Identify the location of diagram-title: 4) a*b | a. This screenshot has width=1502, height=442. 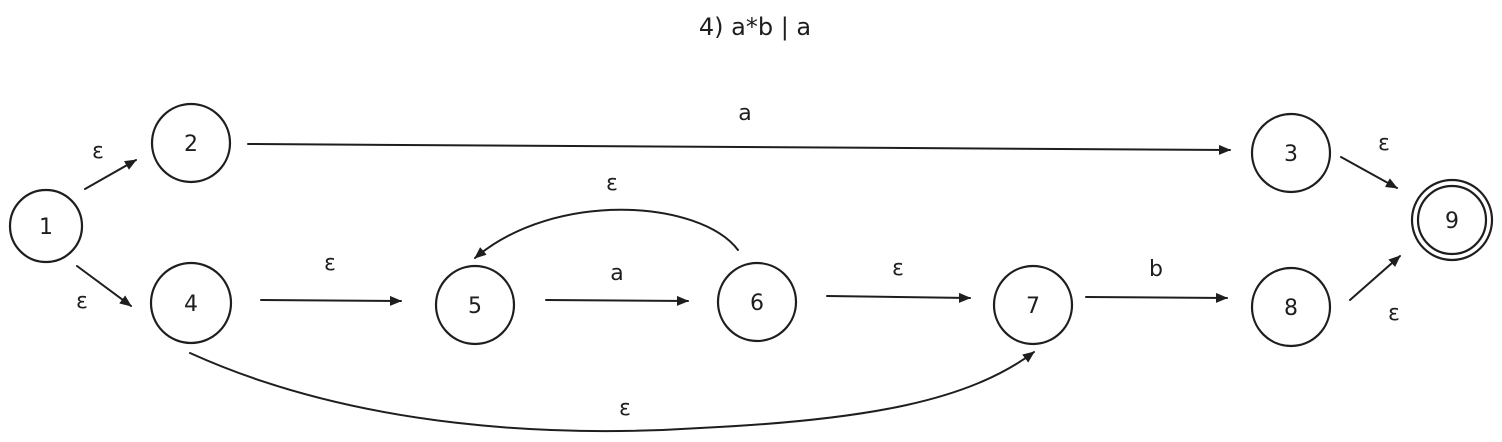
(755, 27).